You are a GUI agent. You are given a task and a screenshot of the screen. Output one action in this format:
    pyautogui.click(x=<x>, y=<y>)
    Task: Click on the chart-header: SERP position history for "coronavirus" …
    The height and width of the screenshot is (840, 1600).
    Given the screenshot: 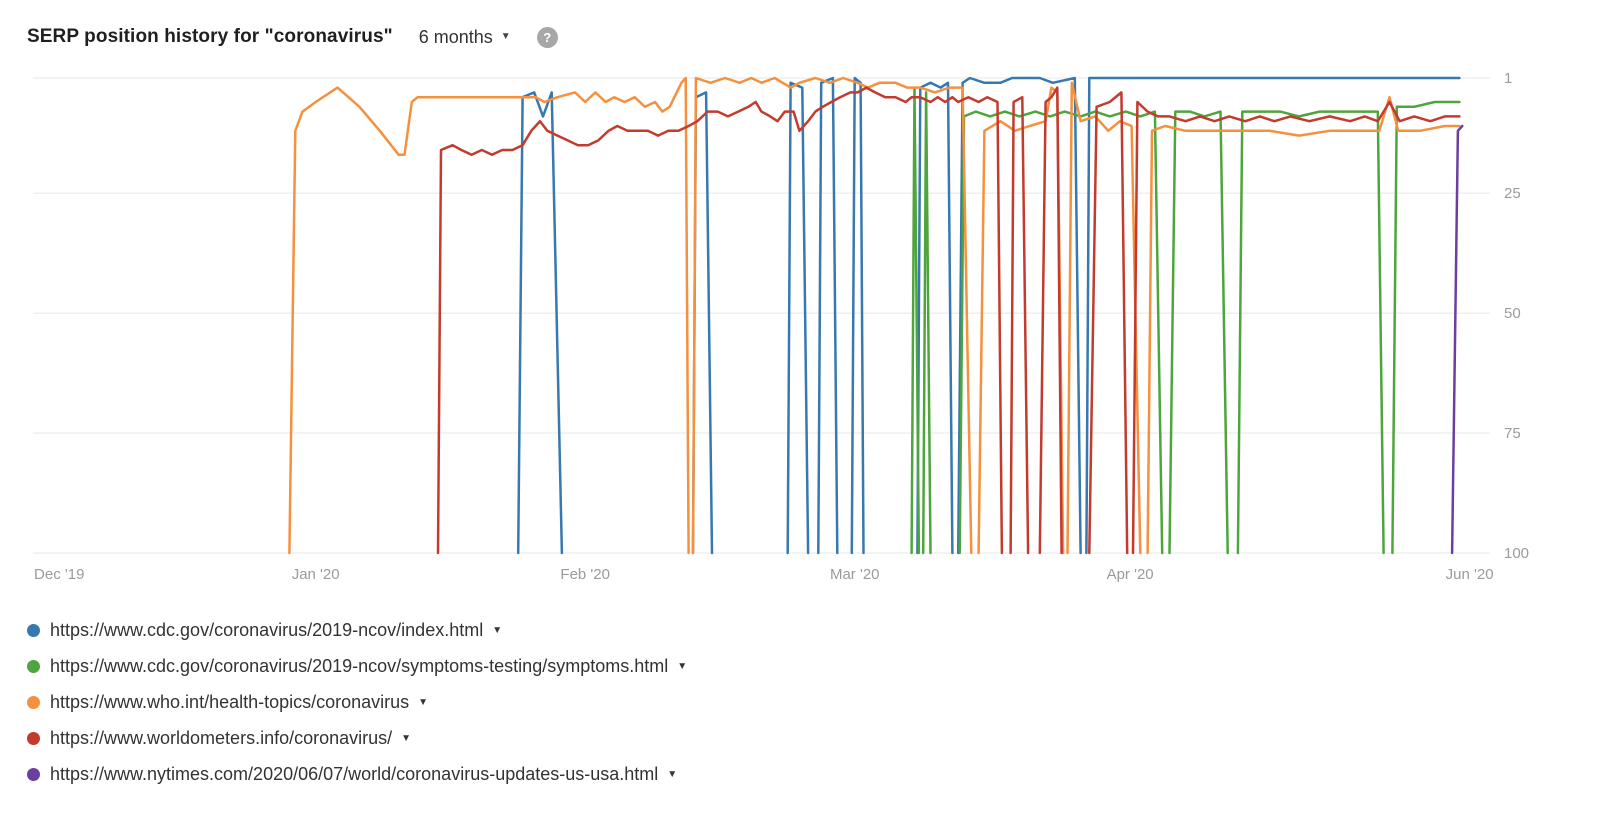 What is the action you would take?
    pyautogui.click(x=800, y=24)
    